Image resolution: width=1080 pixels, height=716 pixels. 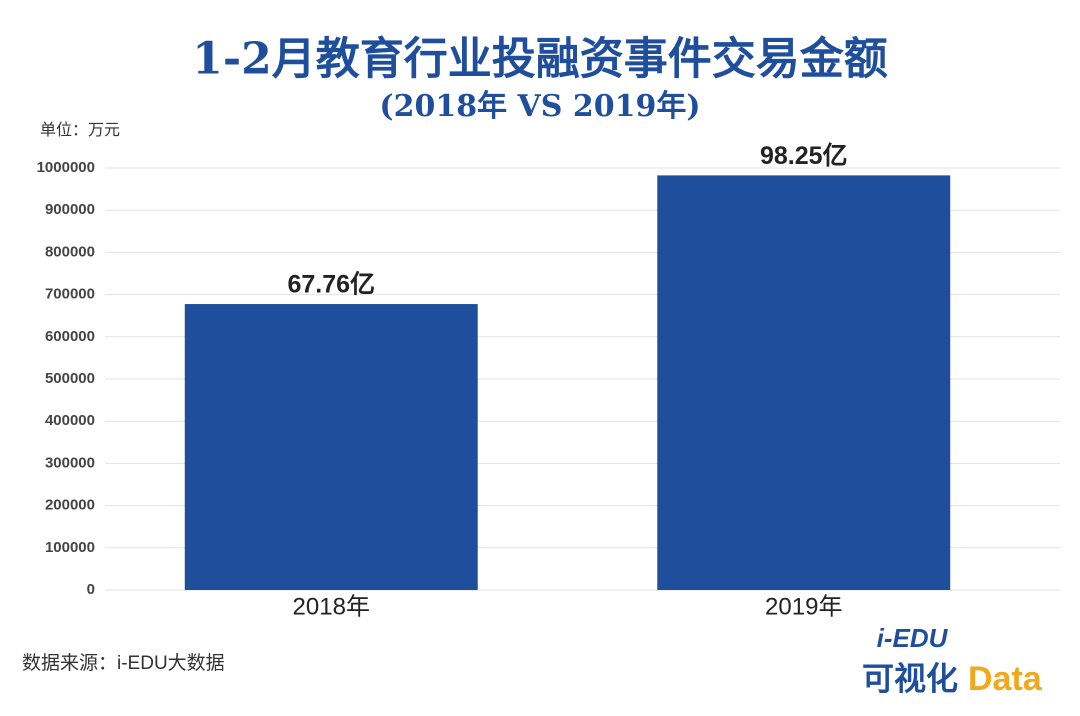 What do you see at coordinates (913, 638) in the screenshot?
I see `logo-brand: i-EDU` at bounding box center [913, 638].